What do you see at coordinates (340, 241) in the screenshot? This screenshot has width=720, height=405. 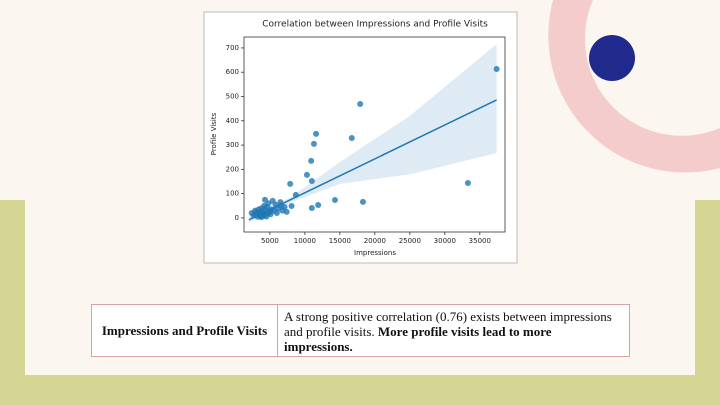 I see `x-tick-label: 15000` at bounding box center [340, 241].